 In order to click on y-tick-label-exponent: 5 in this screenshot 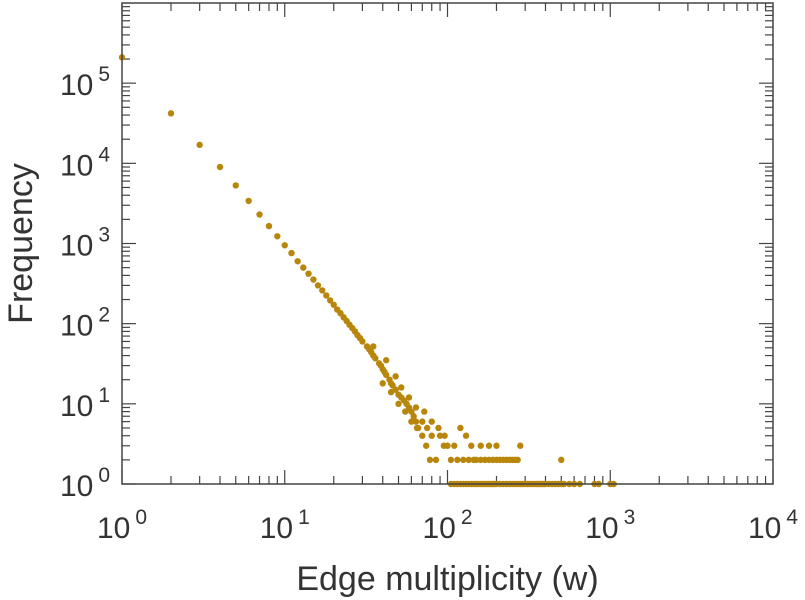, I will do `click(104, 74)`.